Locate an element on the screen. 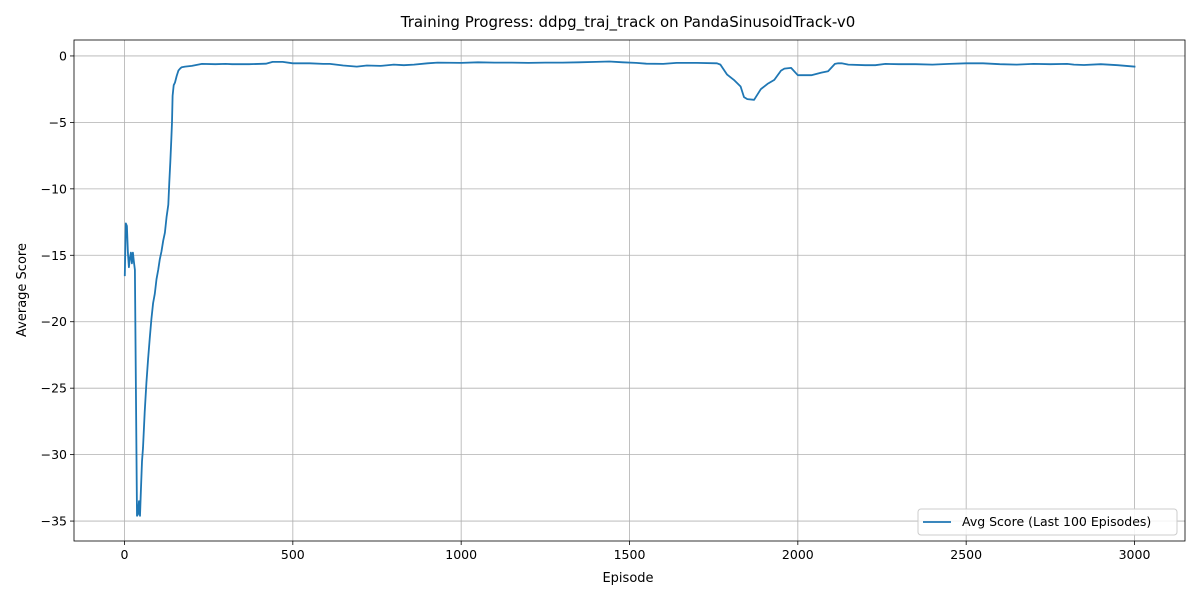  y-tick-label: −30 is located at coordinates (54, 454).